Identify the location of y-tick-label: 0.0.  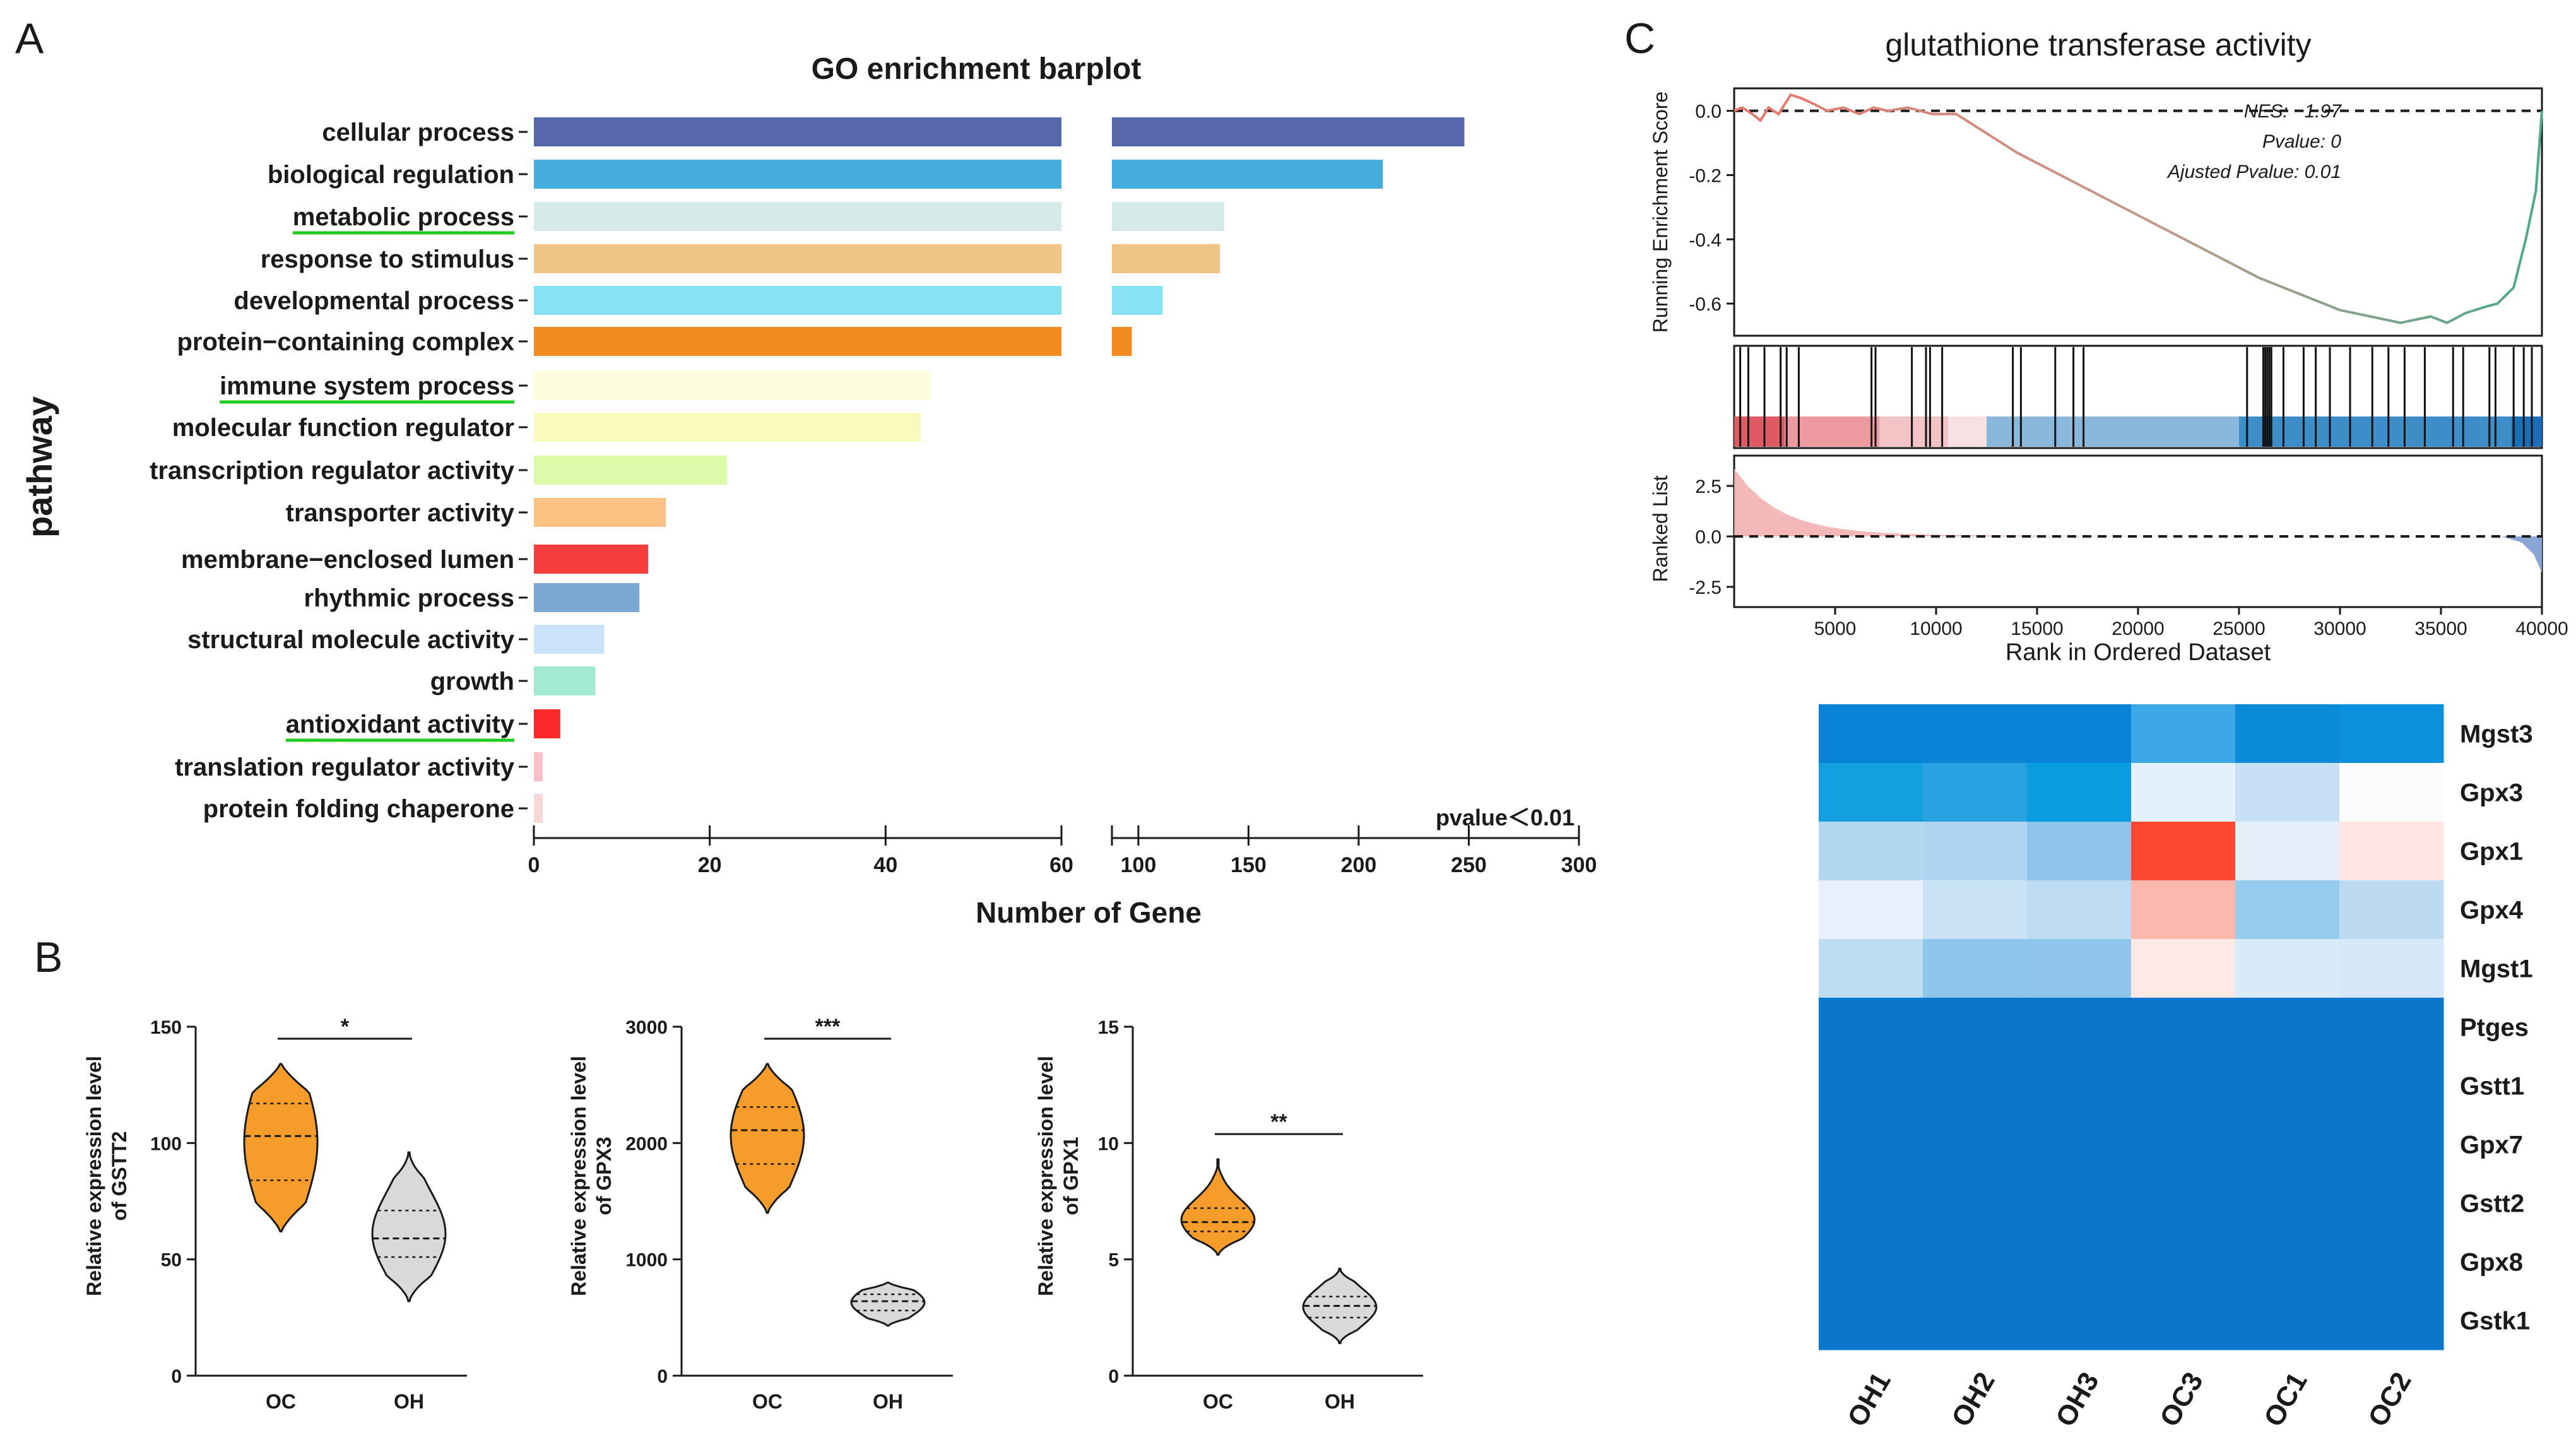
(1709, 112).